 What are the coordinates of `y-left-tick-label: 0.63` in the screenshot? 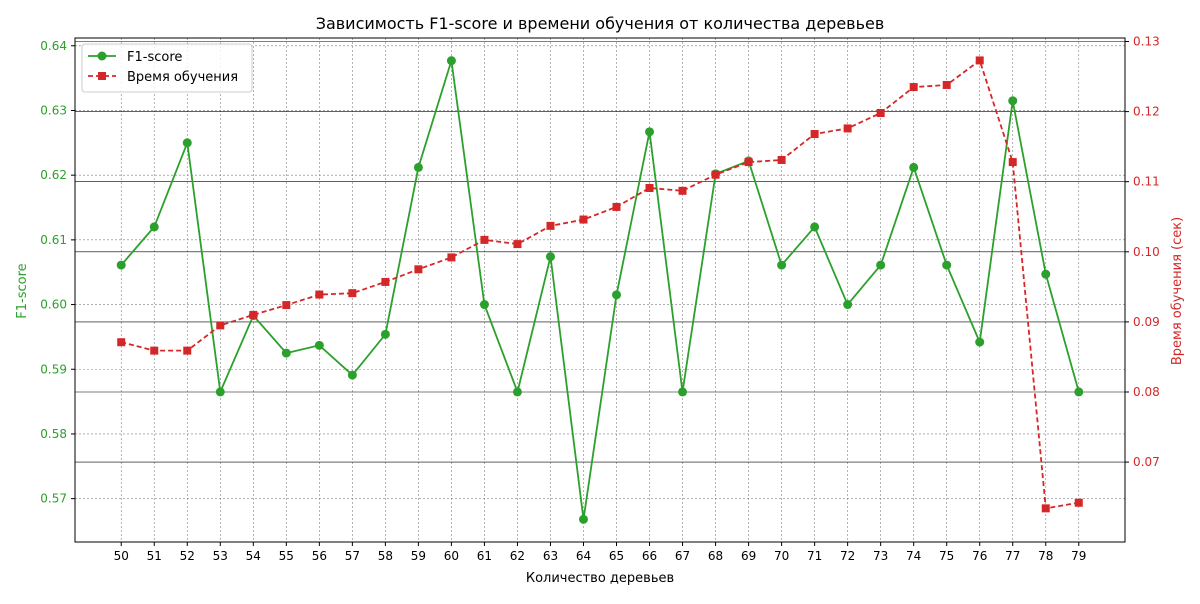 It's located at (53, 110).